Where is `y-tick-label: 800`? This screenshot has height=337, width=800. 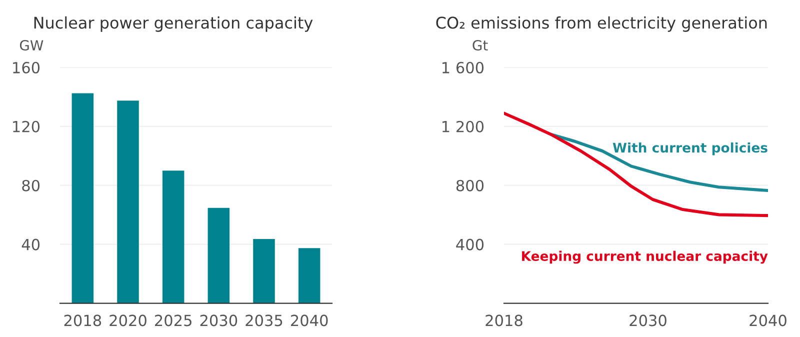 y-tick-label: 800 is located at coordinates (470, 186).